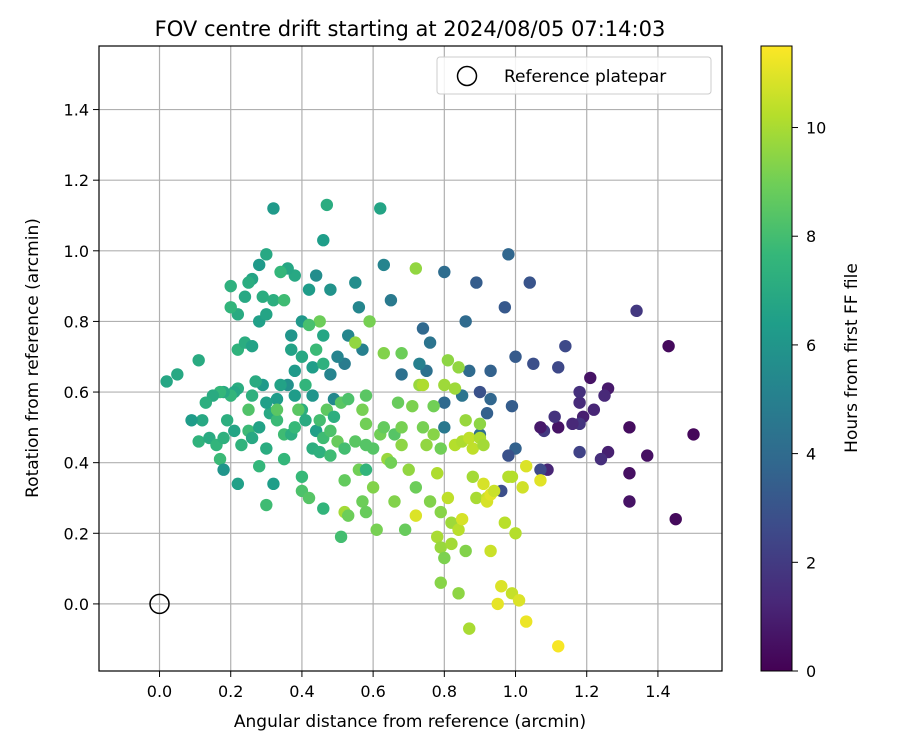  What do you see at coordinates (657, 691) in the screenshot?
I see `x-tick-label: 1.4` at bounding box center [657, 691].